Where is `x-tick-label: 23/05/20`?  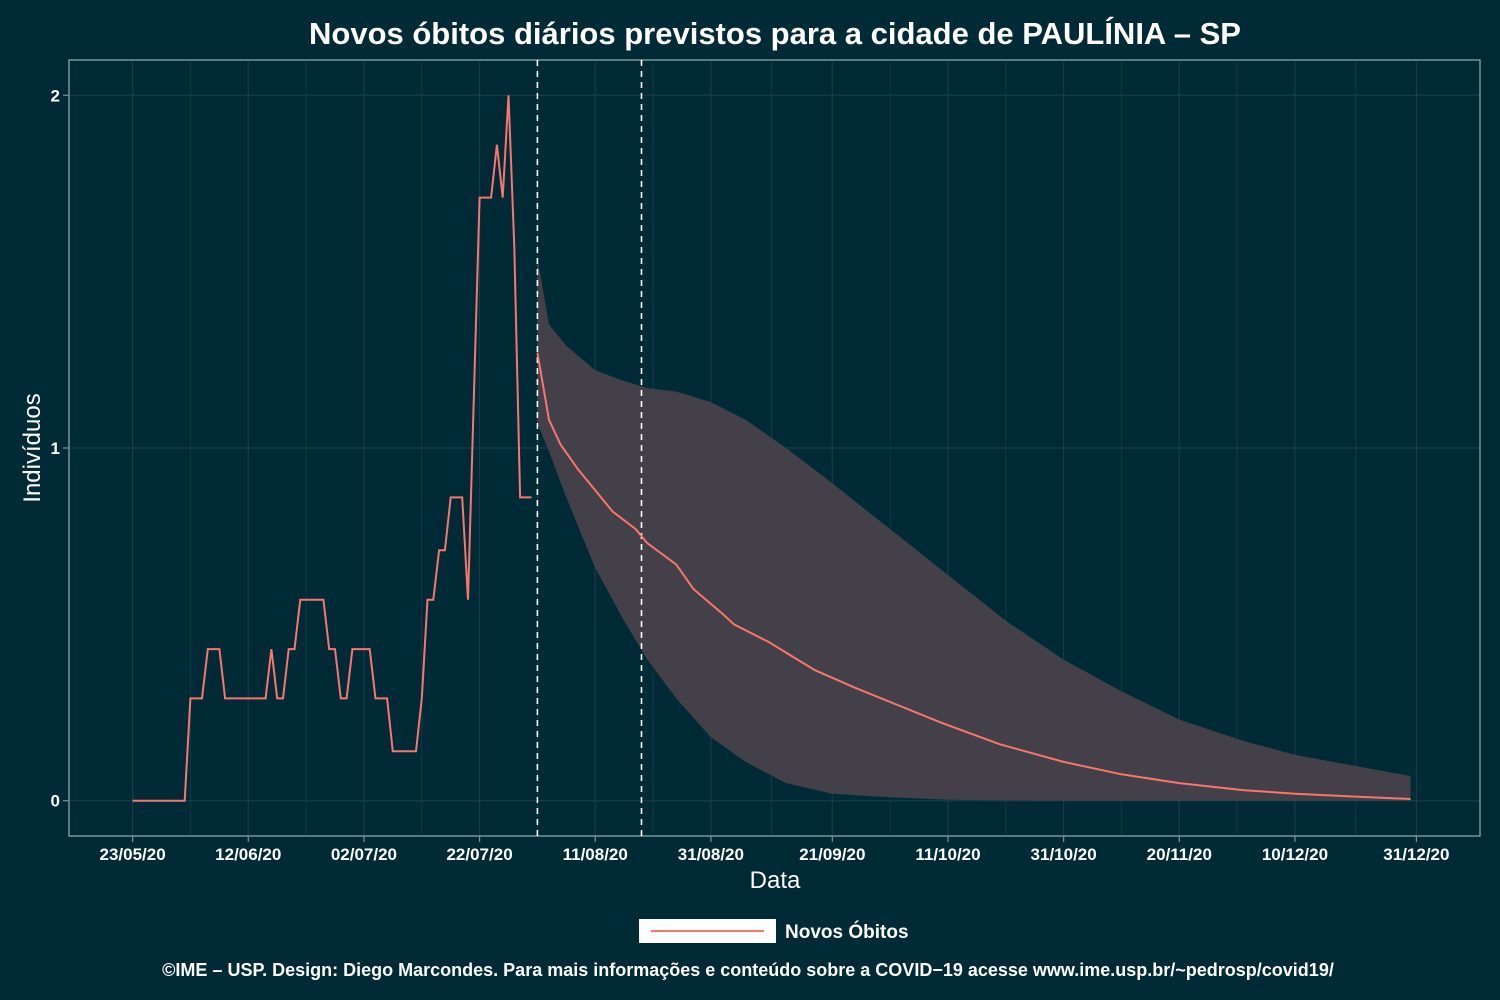 x-tick-label: 23/05/20 is located at coordinates (133, 854).